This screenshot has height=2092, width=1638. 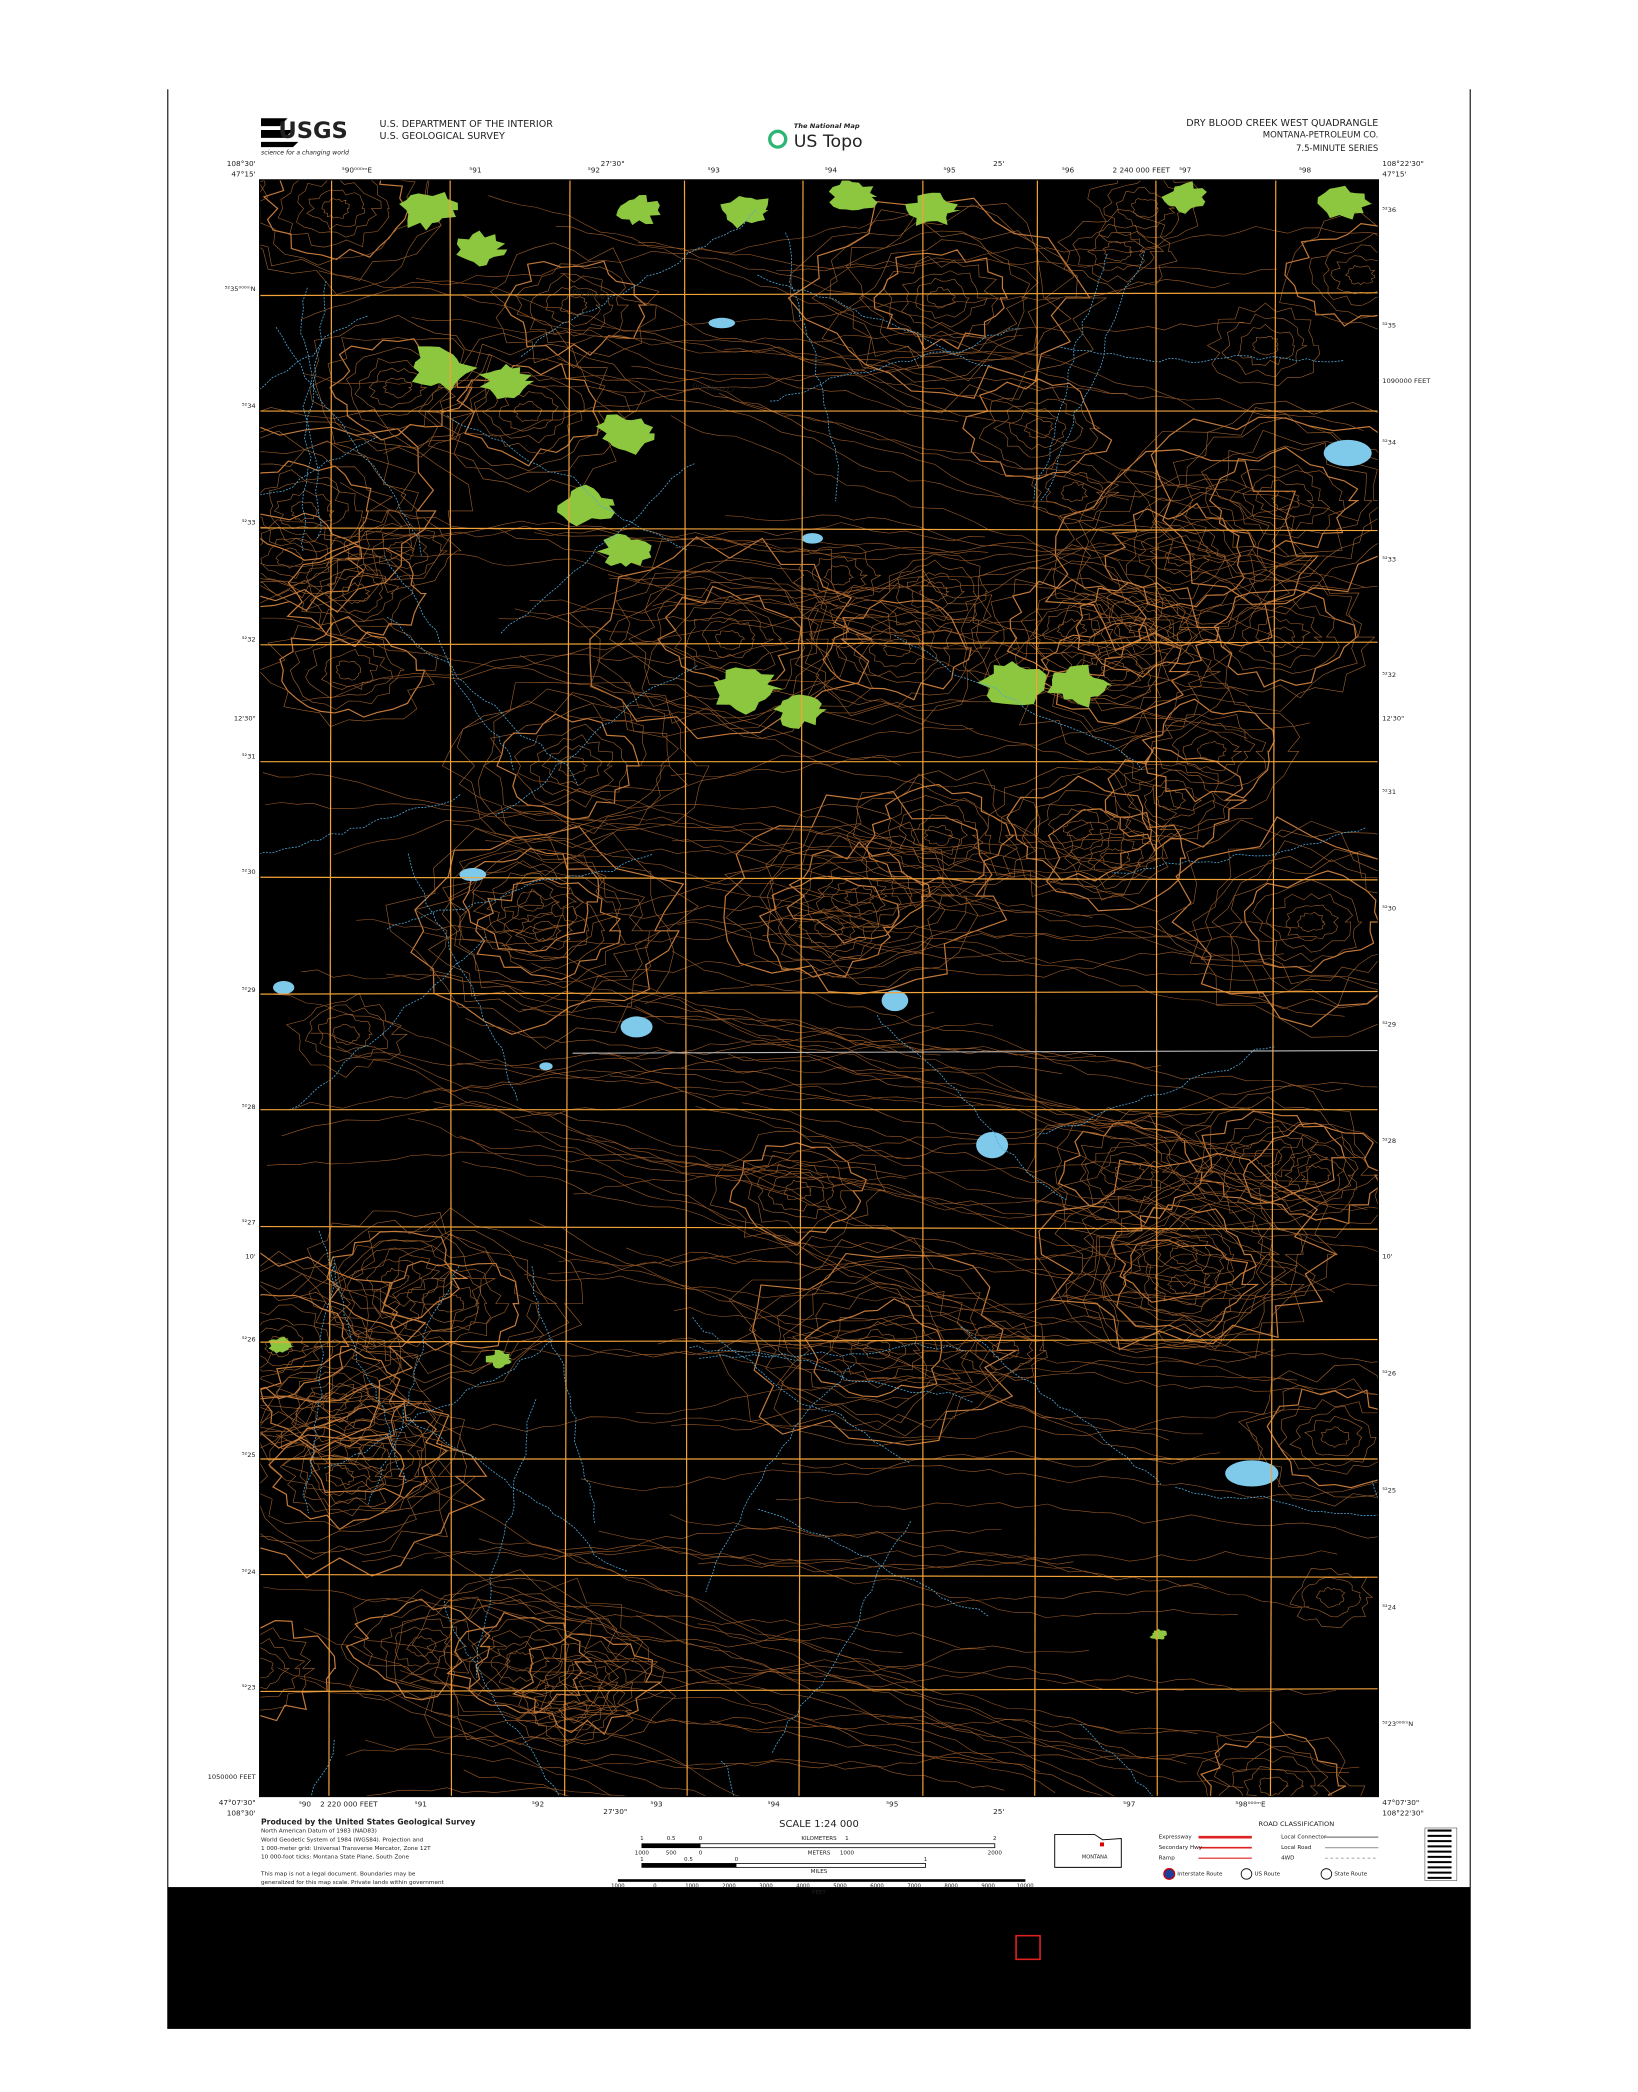 What do you see at coordinates (1267, 1874) in the screenshot?
I see `shield-label: US Route` at bounding box center [1267, 1874].